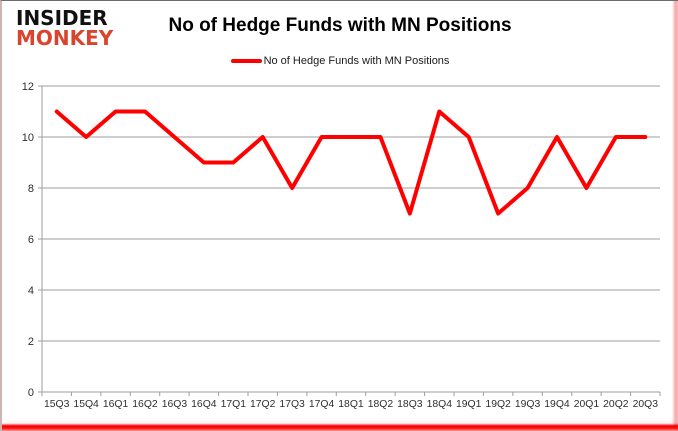 This screenshot has height=431, width=678. I want to click on x-tick-label: 18Q1, so click(351, 404).